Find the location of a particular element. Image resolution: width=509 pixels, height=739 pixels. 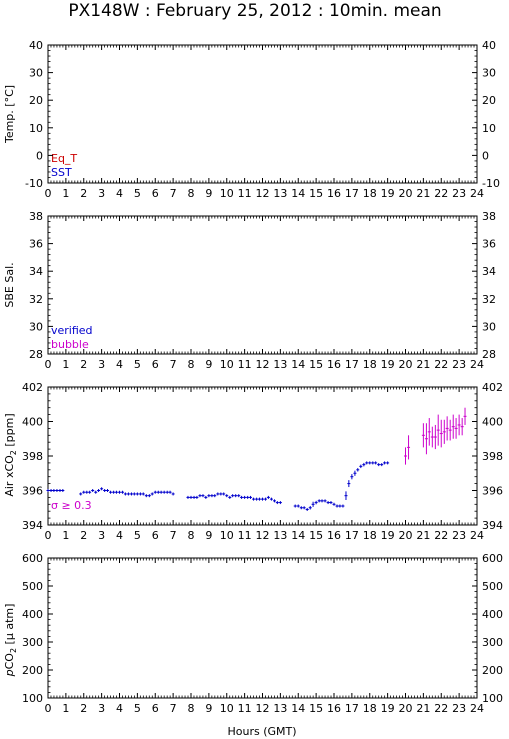

y-tick-label-right-0: 40 is located at coordinates (489, 45).